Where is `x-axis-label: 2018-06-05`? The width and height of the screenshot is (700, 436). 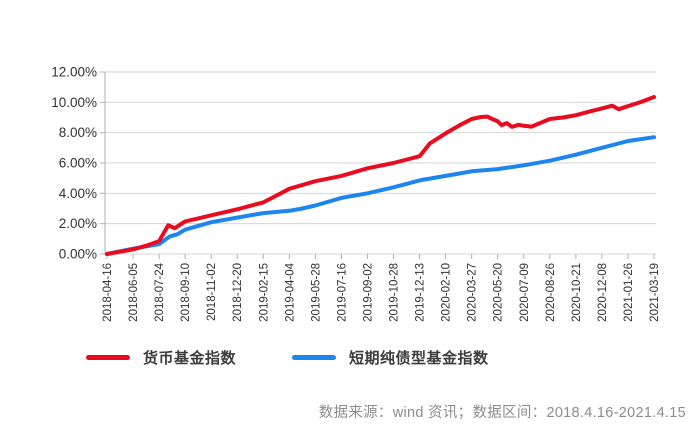 x-axis-label: 2018-06-05 is located at coordinates (134, 292).